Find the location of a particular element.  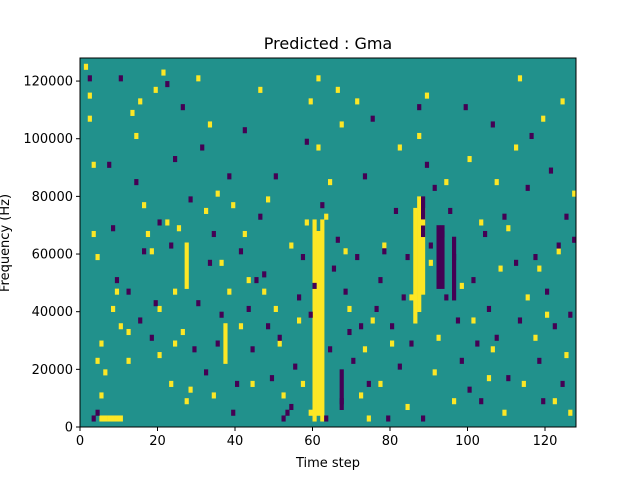

x-tick-label: 120 is located at coordinates (545, 441).